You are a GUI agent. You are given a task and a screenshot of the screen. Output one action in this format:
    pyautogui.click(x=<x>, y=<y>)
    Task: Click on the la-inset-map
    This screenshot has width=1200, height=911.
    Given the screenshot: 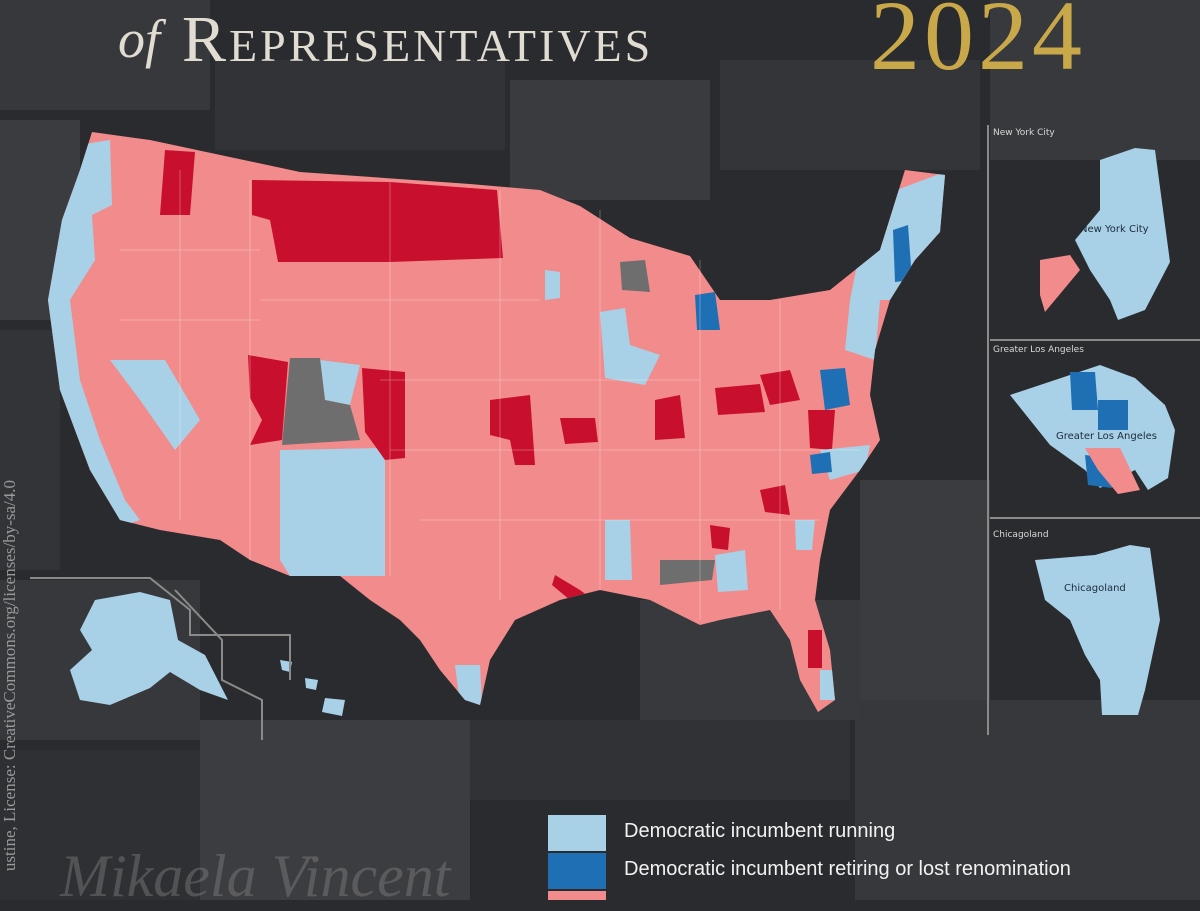 What is the action you would take?
    pyautogui.click(x=1092, y=427)
    